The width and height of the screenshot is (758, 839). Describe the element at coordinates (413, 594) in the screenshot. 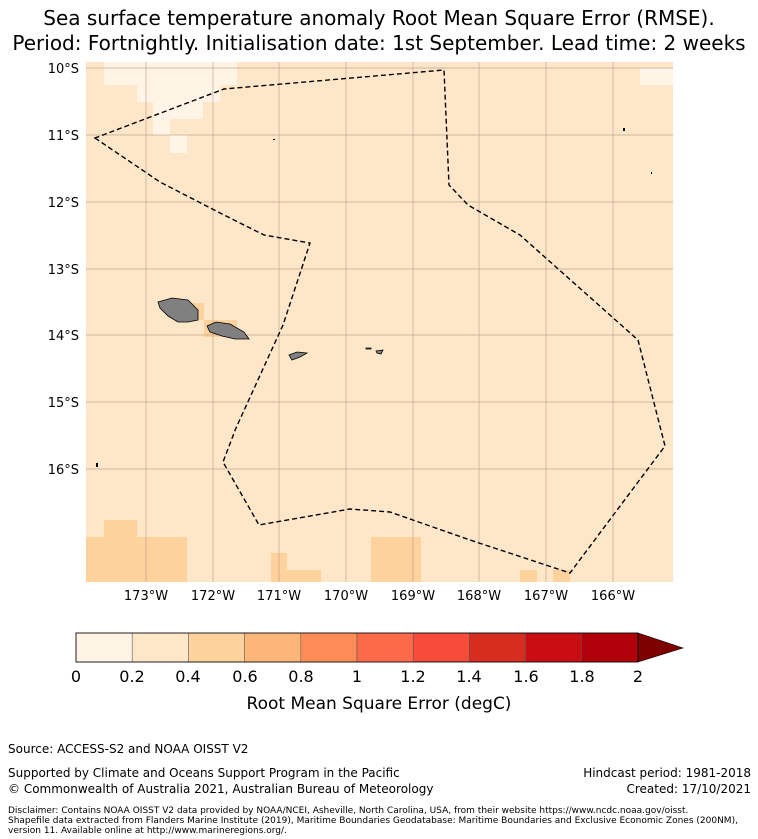

I see `lon-label: 169°W` at that location.